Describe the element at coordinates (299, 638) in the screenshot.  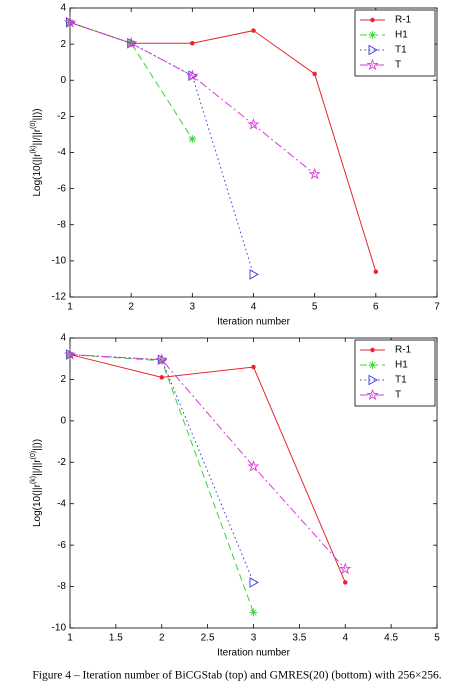
I see `x-tick-label: 3.5` at that location.